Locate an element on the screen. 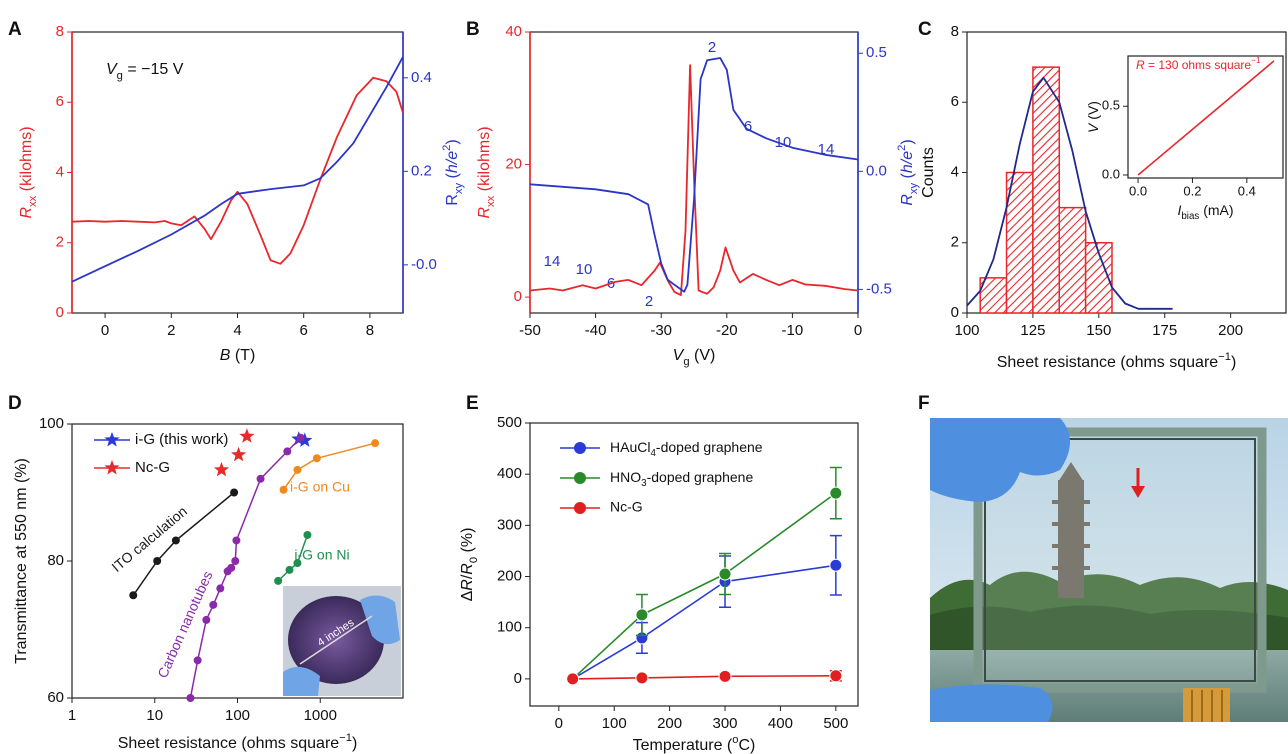  y2-tick-label: 0.2 is located at coordinates (421, 170).